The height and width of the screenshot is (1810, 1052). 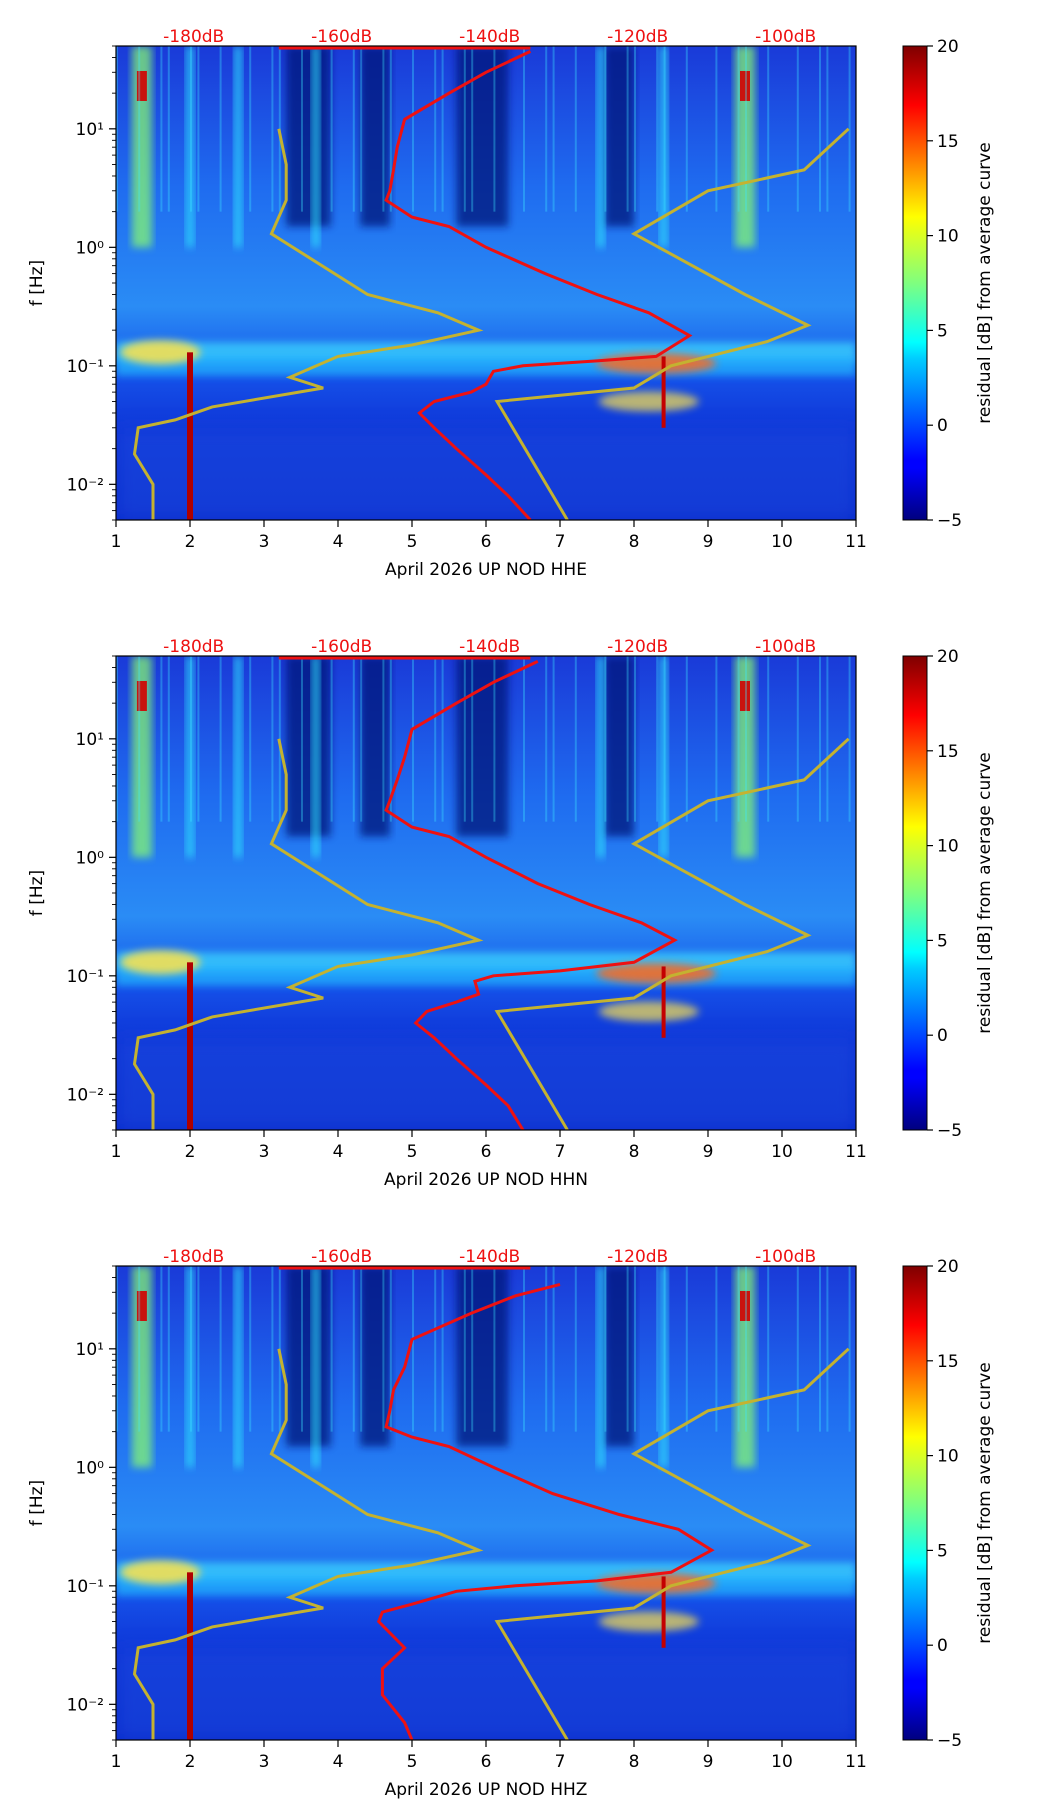 I want to click on y-tick-label: 10⁻², so click(x=85, y=1095).